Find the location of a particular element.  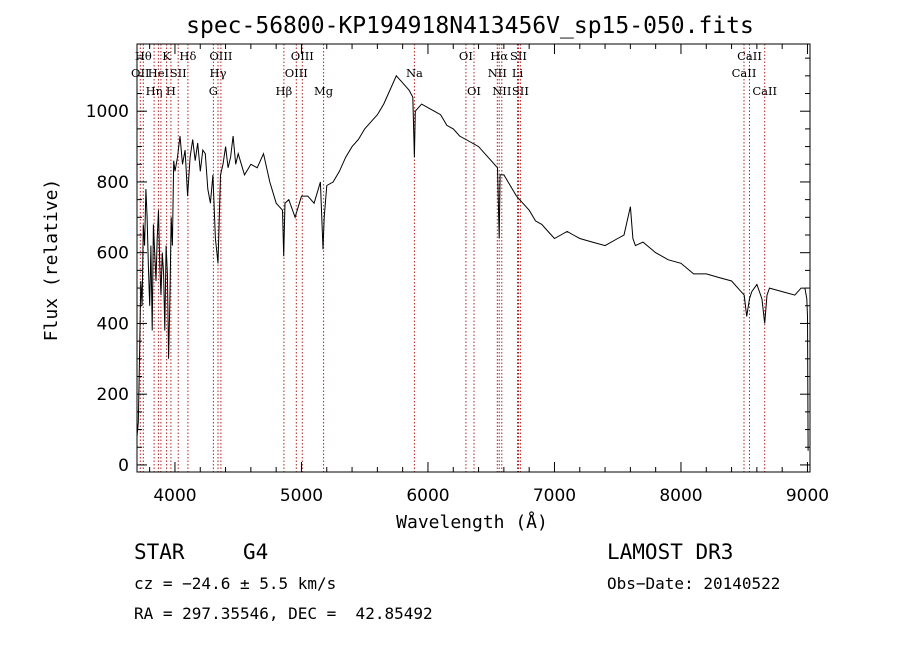

line-marker-label: Hα is located at coordinates (499, 56).